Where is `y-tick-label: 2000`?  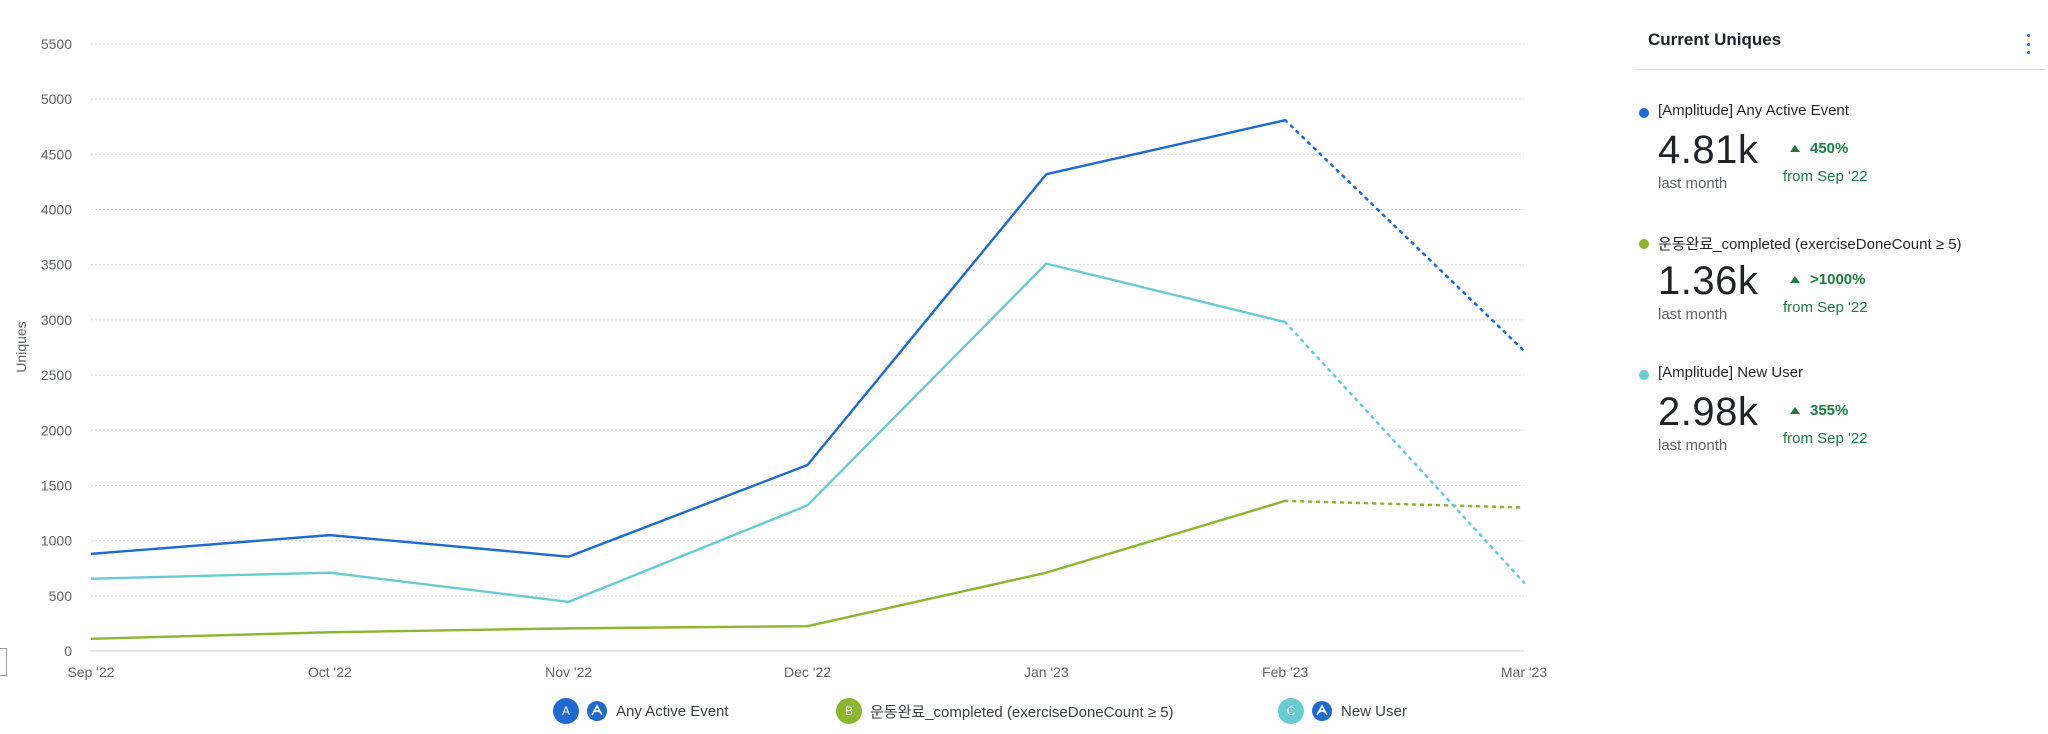 y-tick-label: 2000 is located at coordinates (56, 430).